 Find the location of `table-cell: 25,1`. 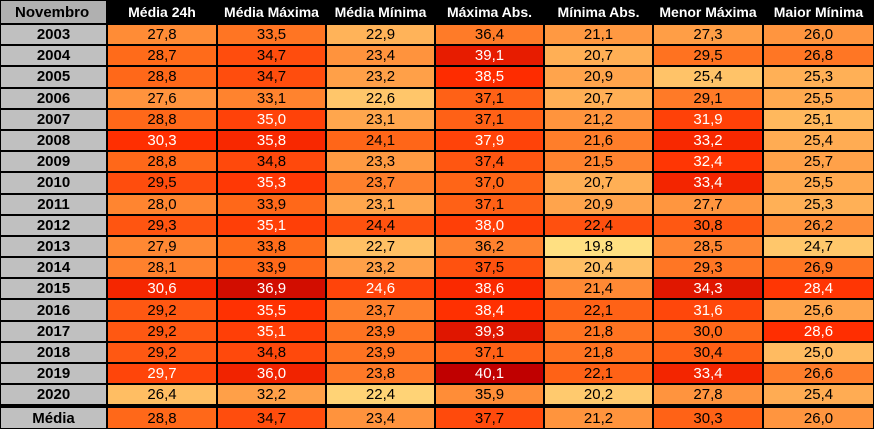

table-cell: 25,1 is located at coordinates (818, 119).